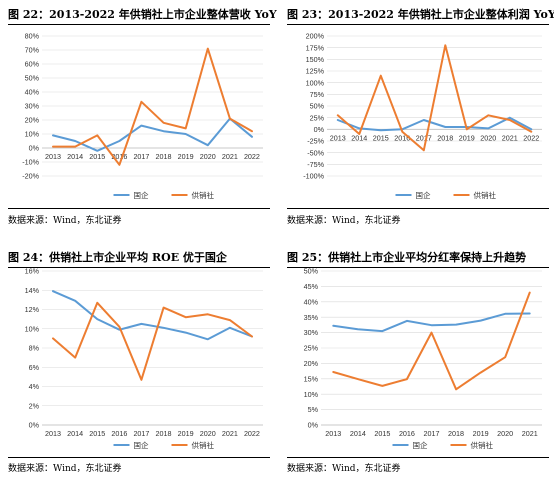 This screenshot has width=554, height=477. I want to click on y-tick-label: 2%, so click(34, 405).